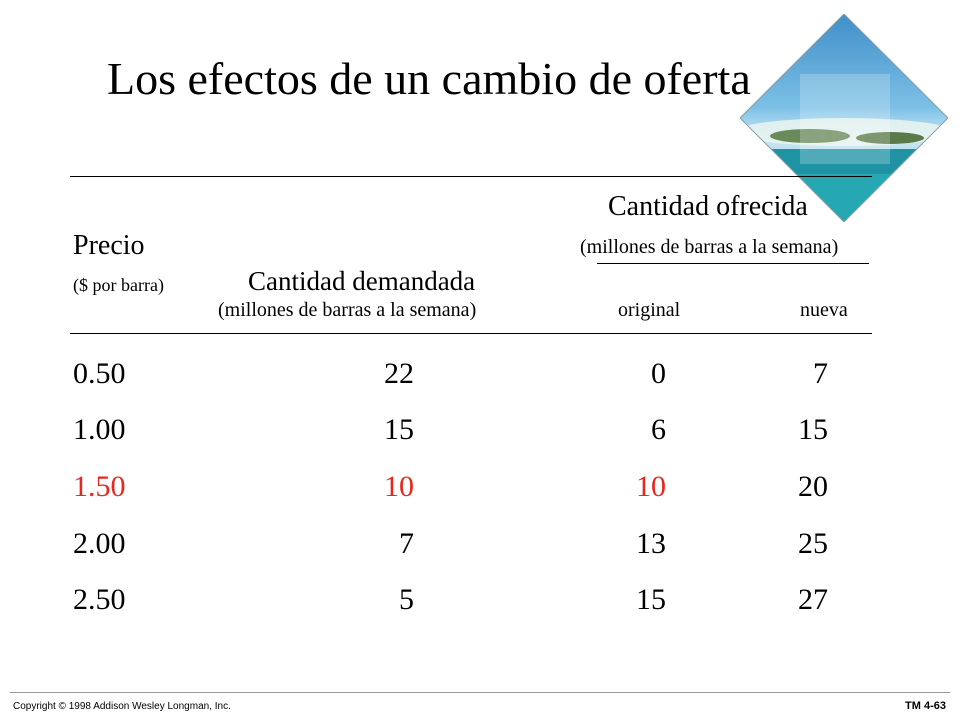 This screenshot has width=960, height=720. Describe the element at coordinates (99, 543) in the screenshot. I see `price-cell: 2.00` at that location.